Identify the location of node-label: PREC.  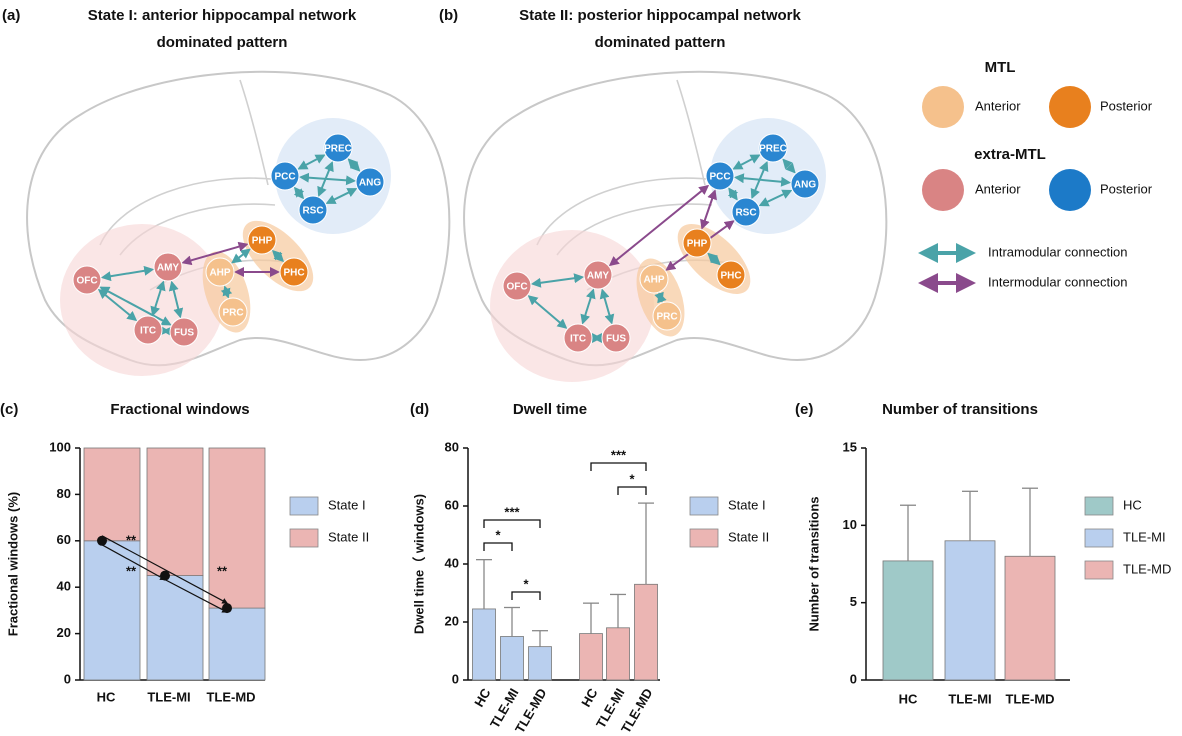
(338, 149).